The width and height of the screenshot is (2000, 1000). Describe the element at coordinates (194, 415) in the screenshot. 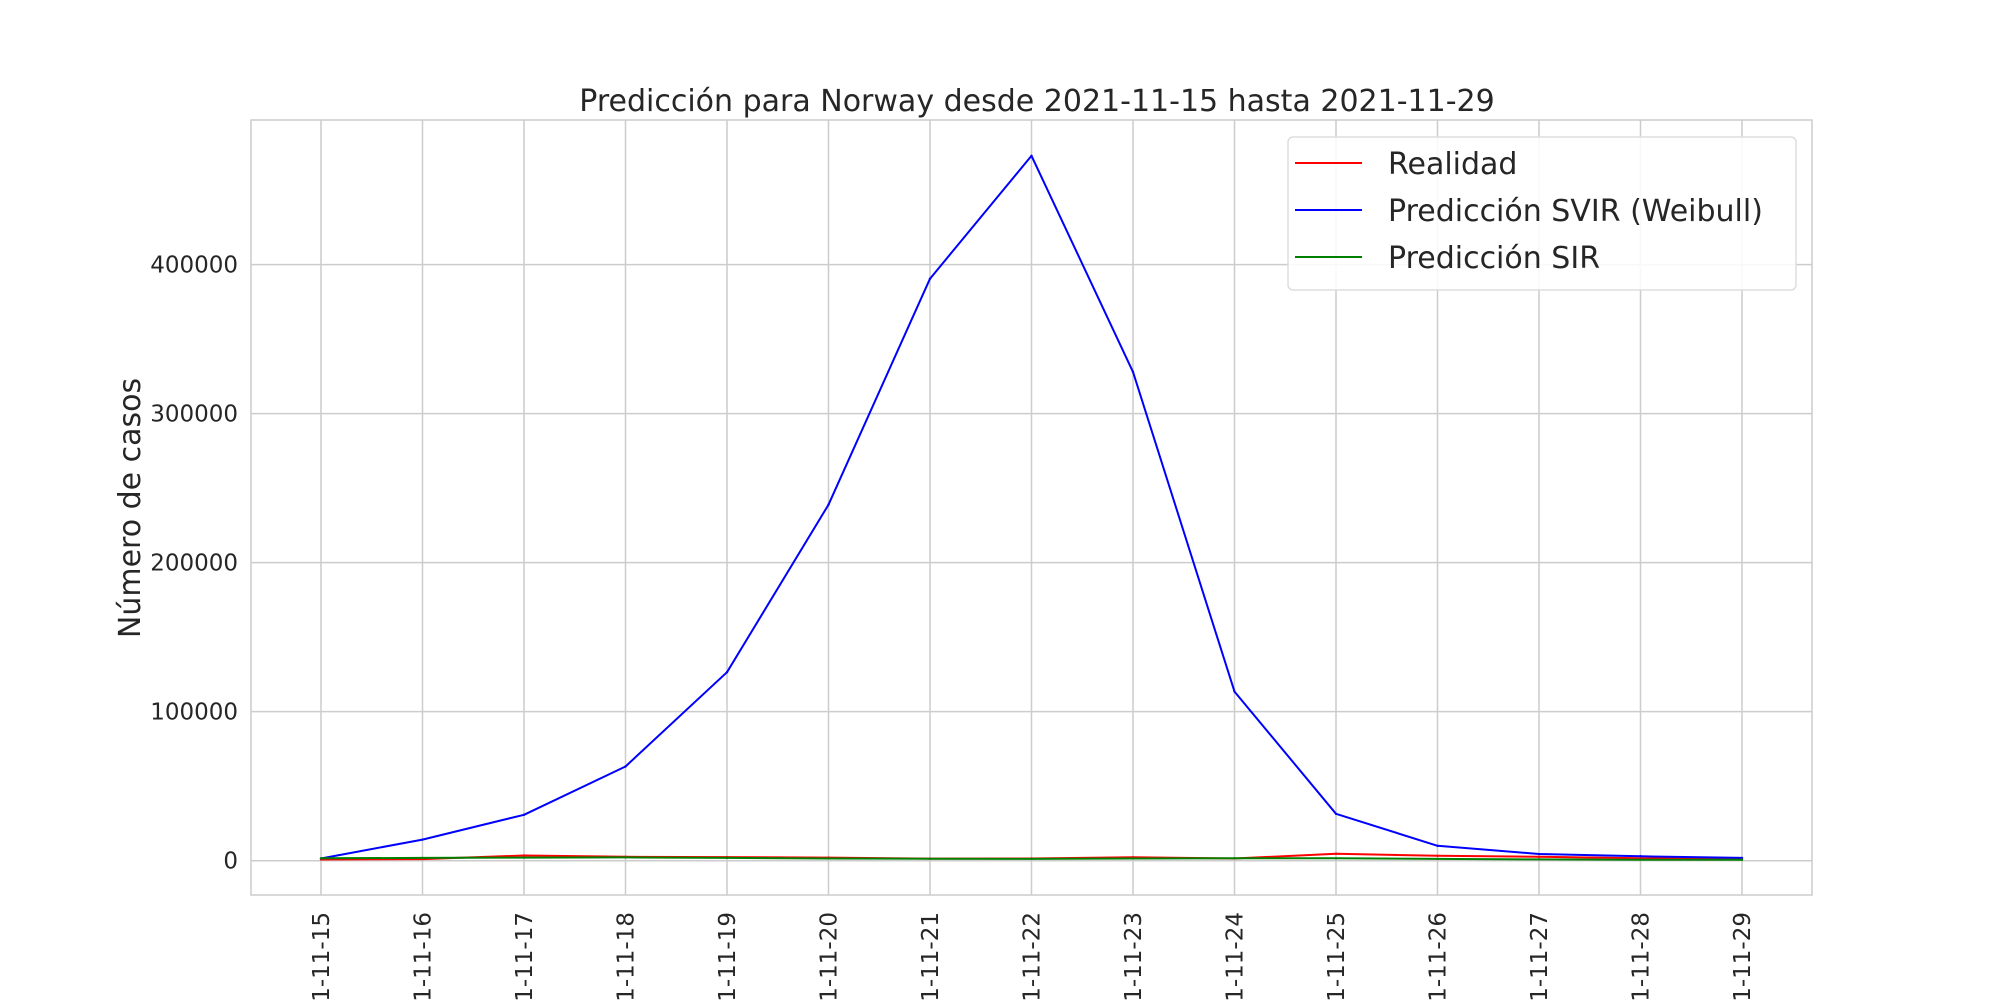

I see `y-tick-label: 300000` at that location.